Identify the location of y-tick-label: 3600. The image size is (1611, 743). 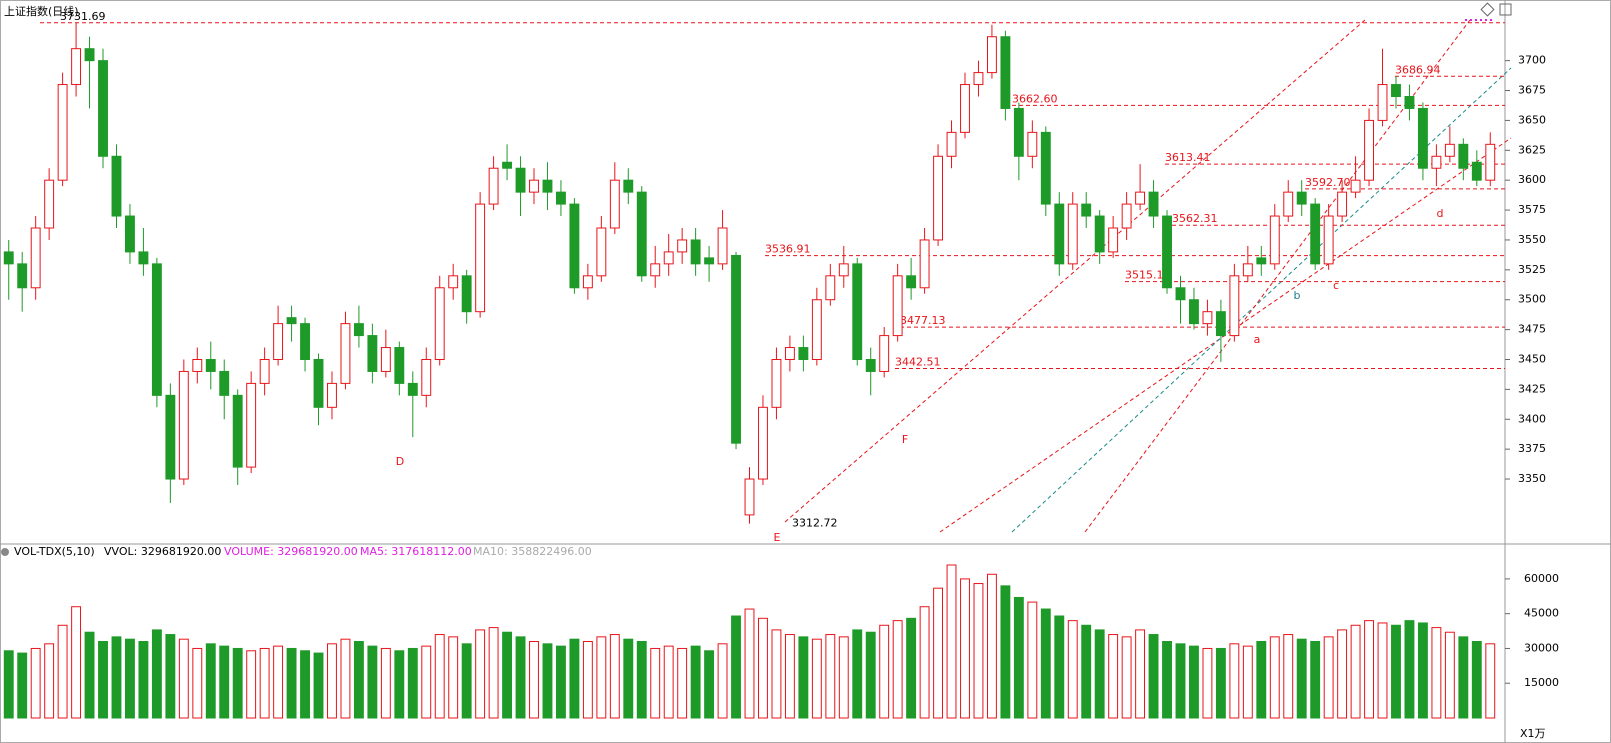
(1532, 179).